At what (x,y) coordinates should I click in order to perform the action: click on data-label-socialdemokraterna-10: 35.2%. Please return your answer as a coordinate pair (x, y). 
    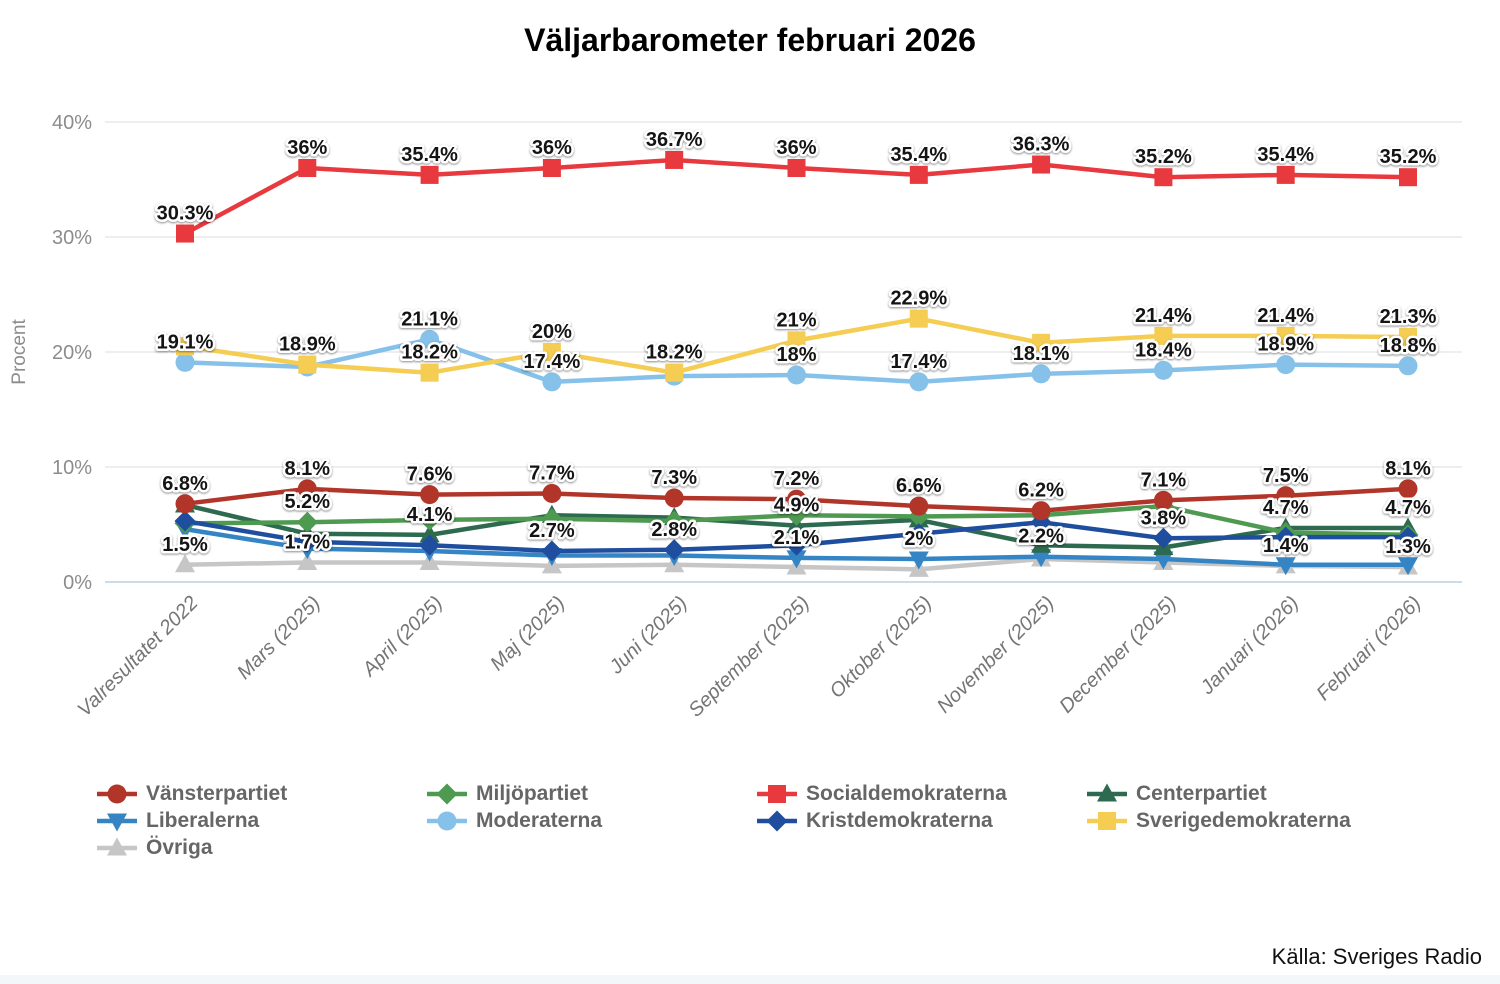
    Looking at the image, I should click on (1408, 157).